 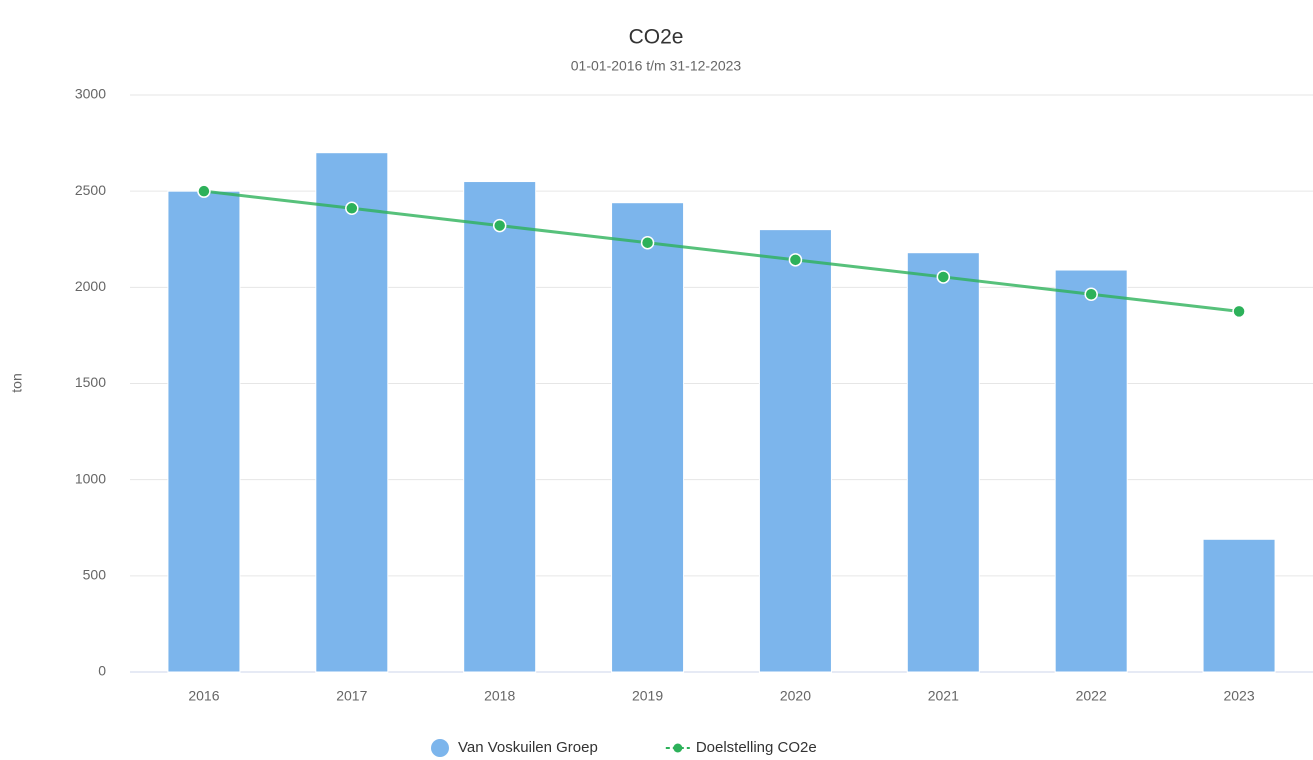 I want to click on x-tick-label: 2018, so click(x=499, y=696).